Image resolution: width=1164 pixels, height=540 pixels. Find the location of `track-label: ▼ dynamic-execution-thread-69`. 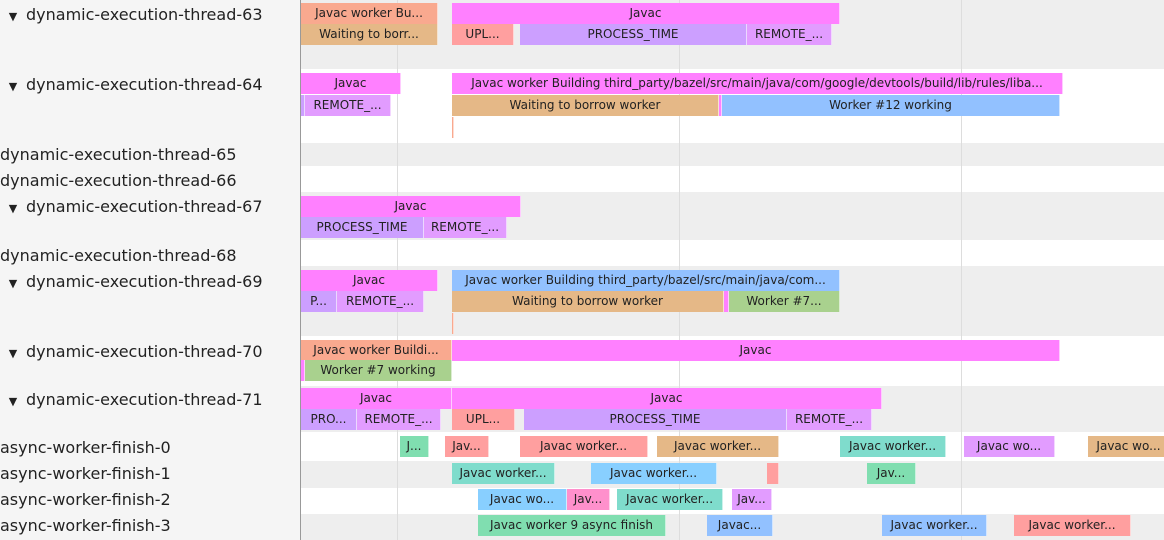

track-label: ▼ dynamic-execution-thread-69 is located at coordinates (131, 283).